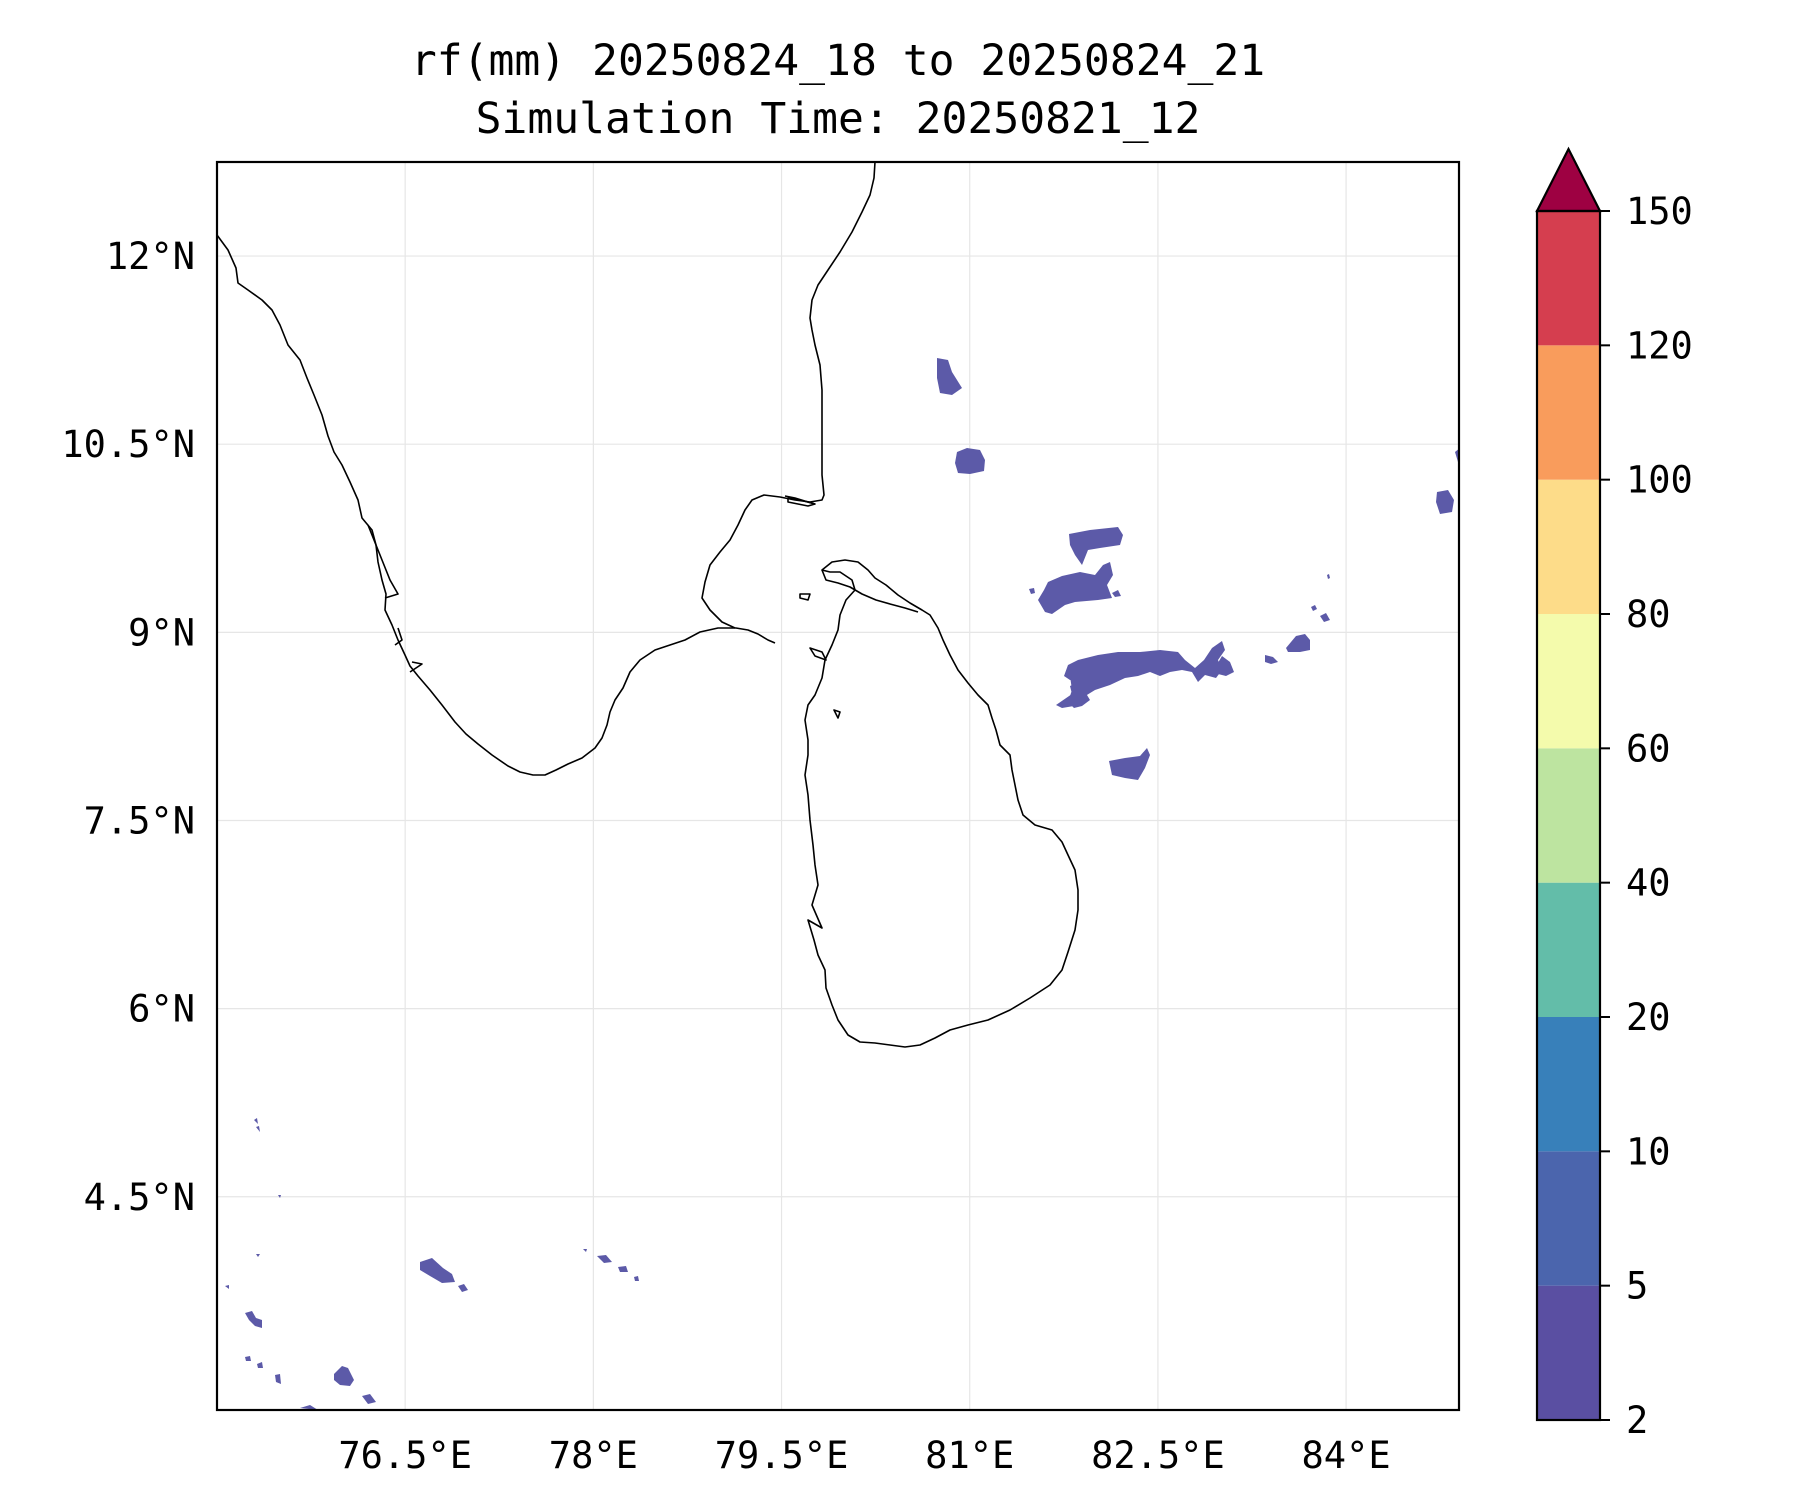 This screenshot has height=1500, width=1800. I want to click on colorbar-tick-label: 20, so click(1648, 1017).